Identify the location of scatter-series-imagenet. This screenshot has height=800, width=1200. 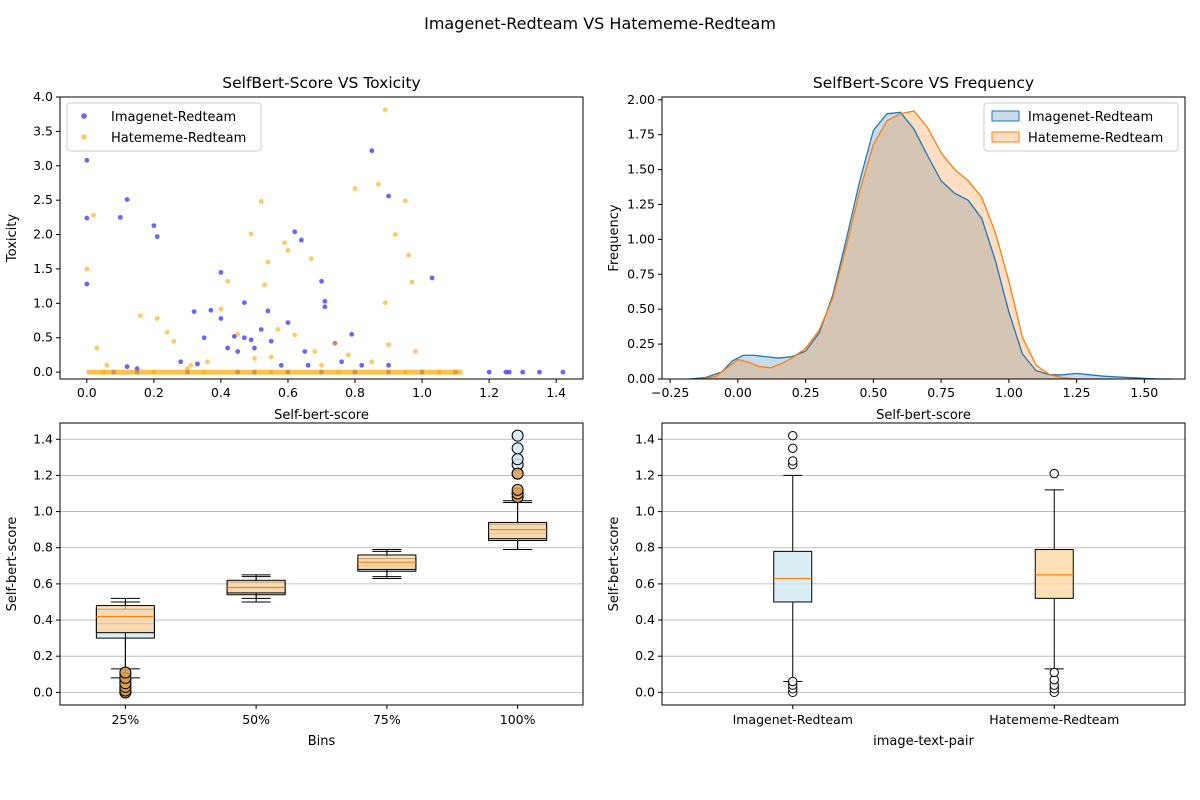
(325, 261).